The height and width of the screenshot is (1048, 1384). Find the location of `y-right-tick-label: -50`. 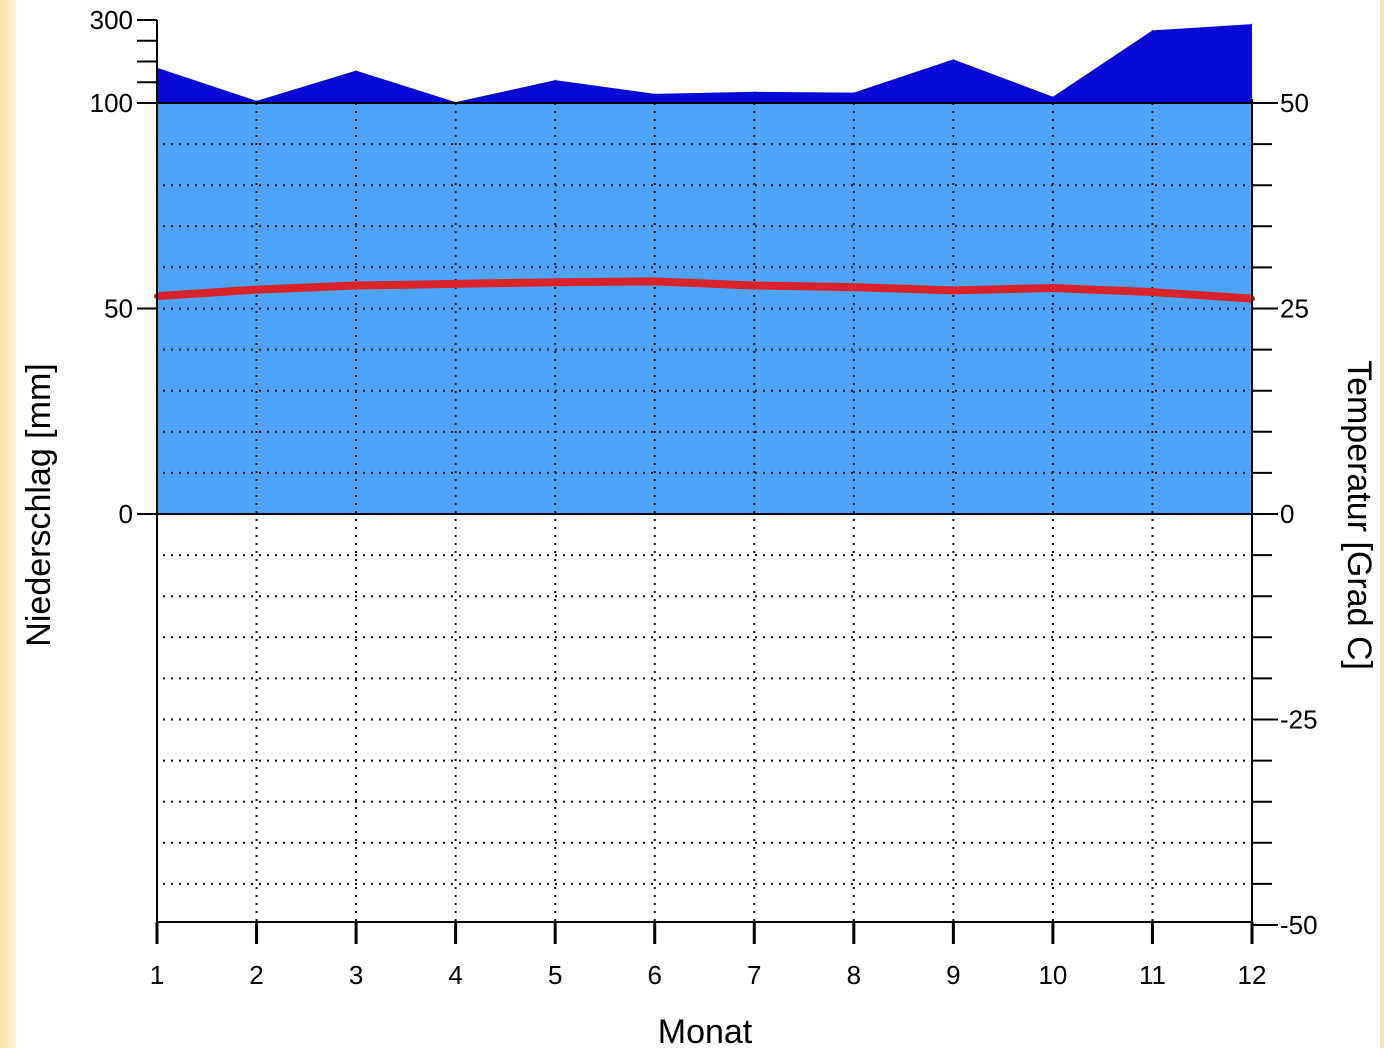

y-right-tick-label: -50 is located at coordinates (1299, 925).